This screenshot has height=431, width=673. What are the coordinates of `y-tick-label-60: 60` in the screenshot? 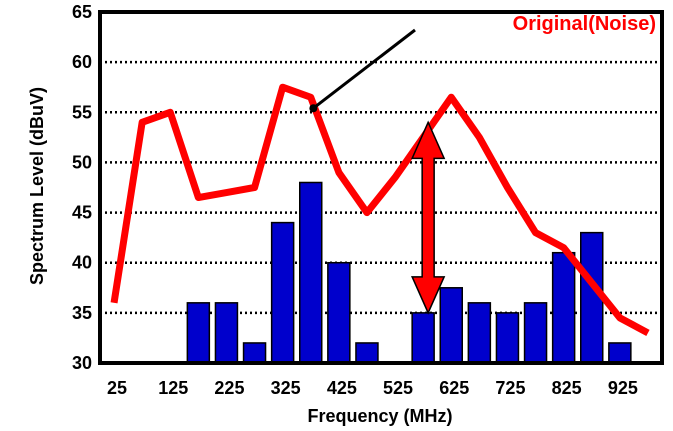 It's located at (82, 62).